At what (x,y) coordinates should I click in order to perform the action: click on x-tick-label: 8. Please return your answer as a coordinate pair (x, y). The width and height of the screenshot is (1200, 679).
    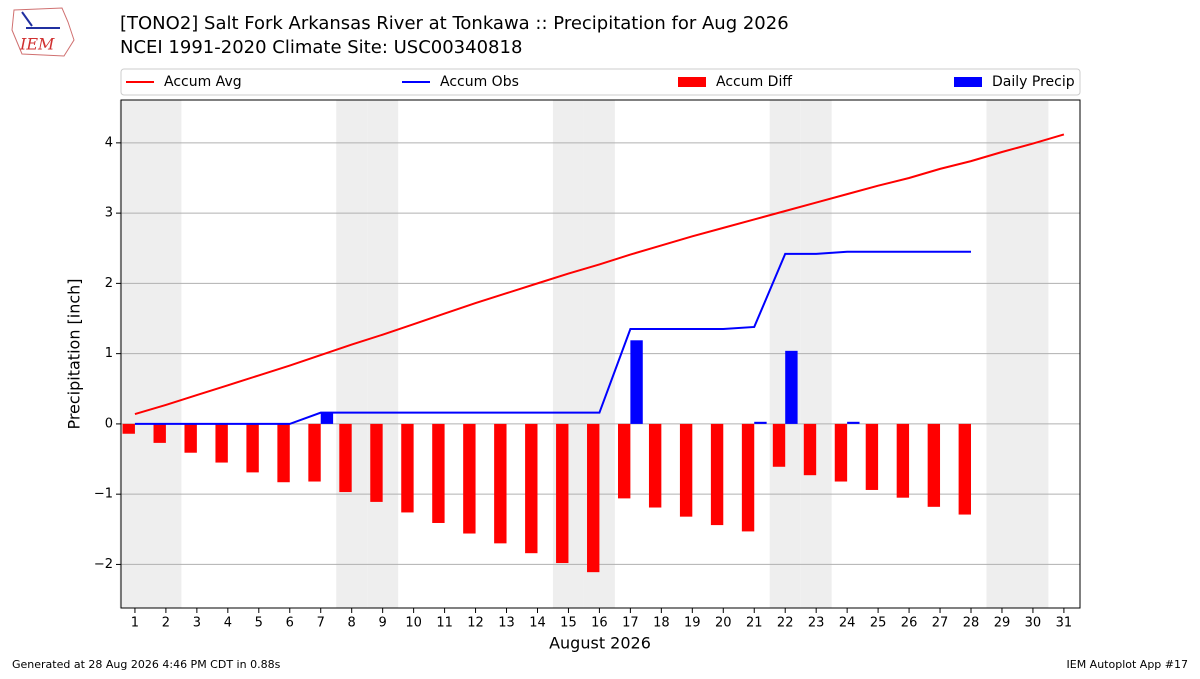
    Looking at the image, I should click on (352, 623).